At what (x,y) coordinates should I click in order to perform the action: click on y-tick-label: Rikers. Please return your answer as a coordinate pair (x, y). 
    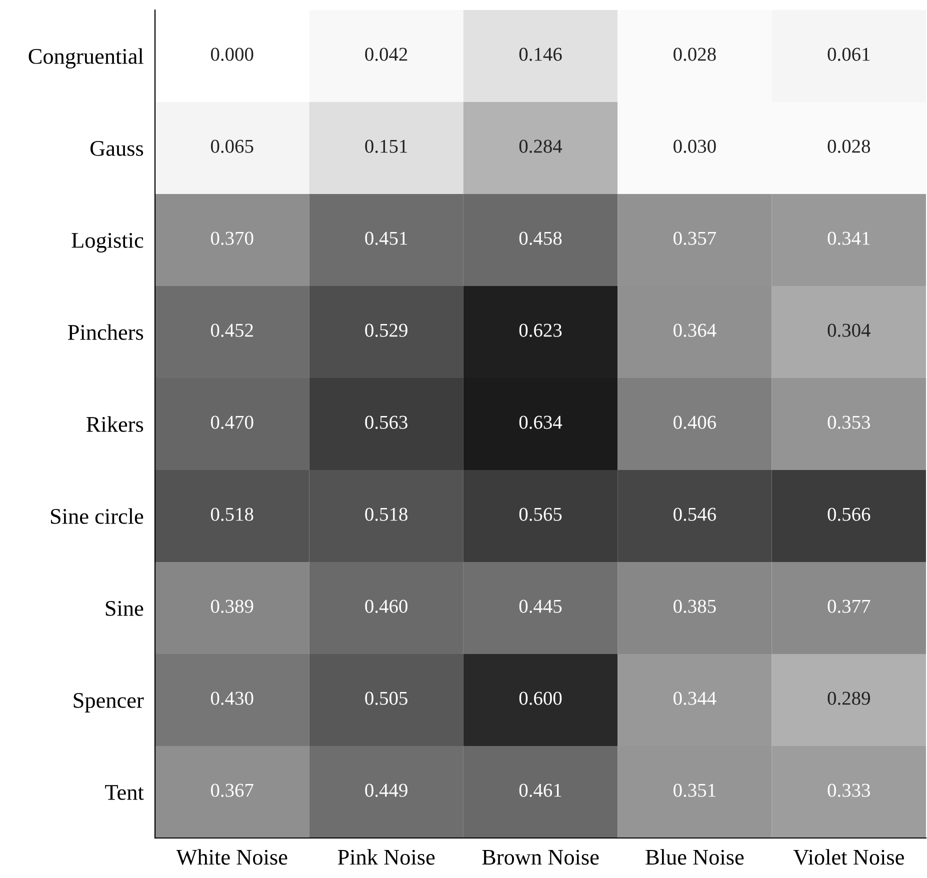
    Looking at the image, I should click on (115, 424).